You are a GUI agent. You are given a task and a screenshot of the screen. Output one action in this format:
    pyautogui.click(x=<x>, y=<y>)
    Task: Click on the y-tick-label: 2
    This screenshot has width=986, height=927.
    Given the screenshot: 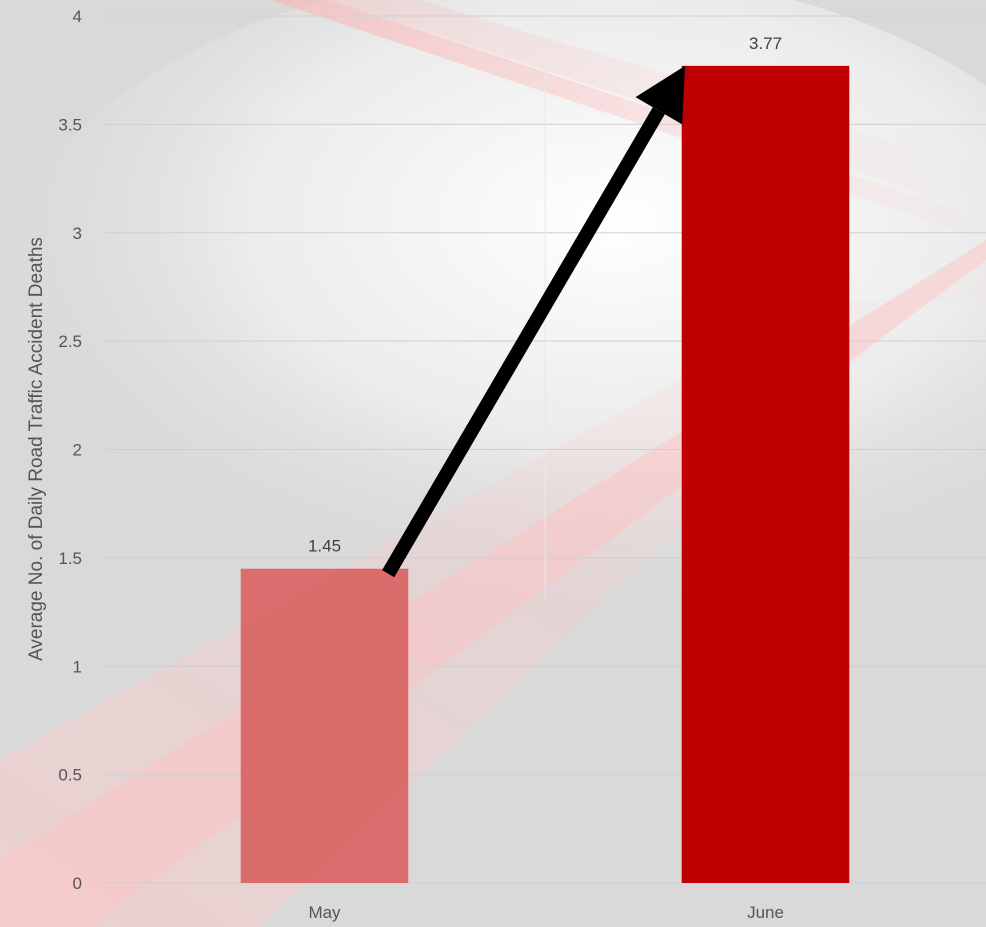 What is the action you would take?
    pyautogui.click(x=77, y=450)
    